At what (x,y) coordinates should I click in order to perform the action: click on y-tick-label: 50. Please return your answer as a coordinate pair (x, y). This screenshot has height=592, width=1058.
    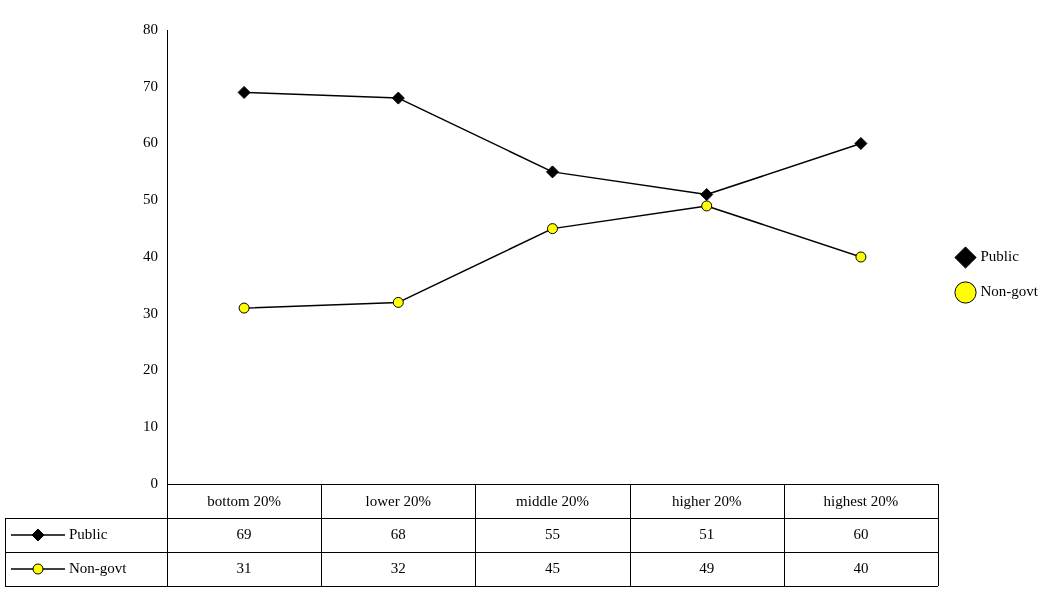
    Looking at the image, I should click on (150, 199).